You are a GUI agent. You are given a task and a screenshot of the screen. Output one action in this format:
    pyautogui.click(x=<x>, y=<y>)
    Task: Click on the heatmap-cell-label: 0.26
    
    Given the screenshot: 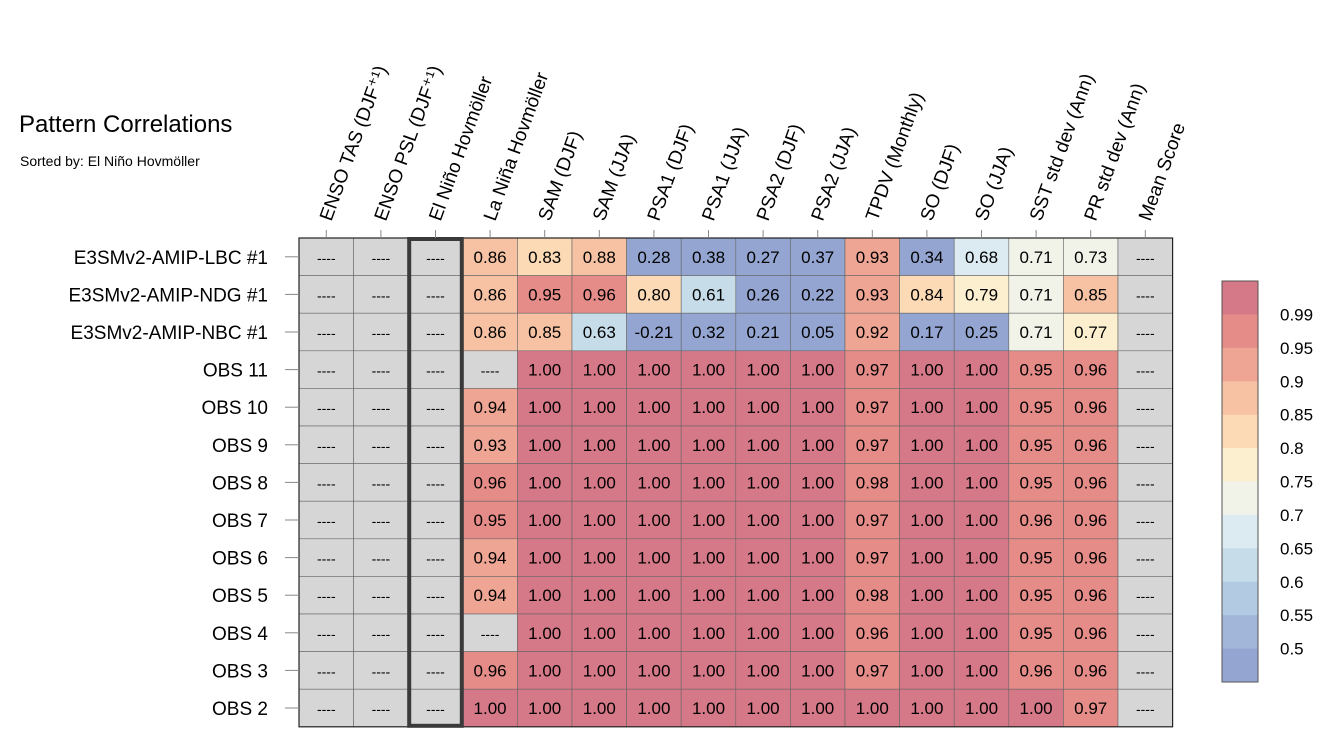 What is the action you would take?
    pyautogui.click(x=763, y=294)
    